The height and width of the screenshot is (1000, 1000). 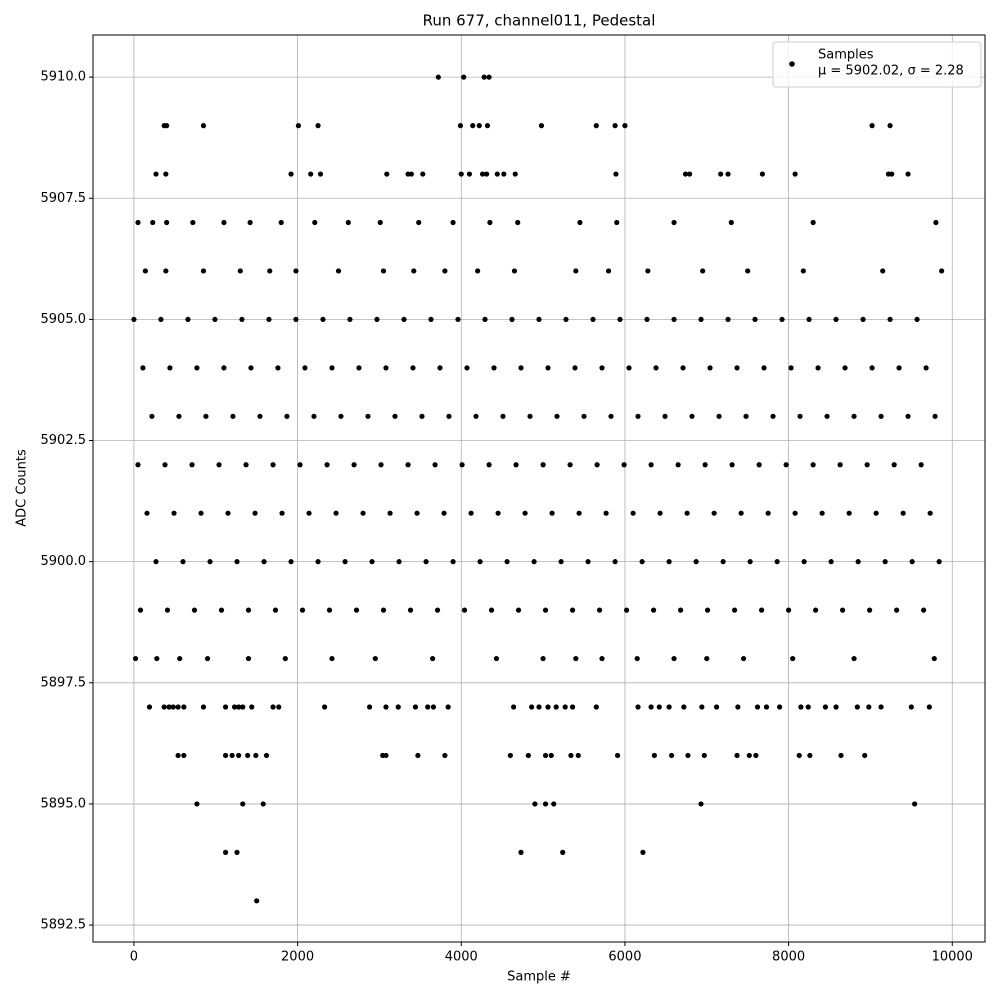 I want to click on x-axis-label: Sample #, so click(x=539, y=977).